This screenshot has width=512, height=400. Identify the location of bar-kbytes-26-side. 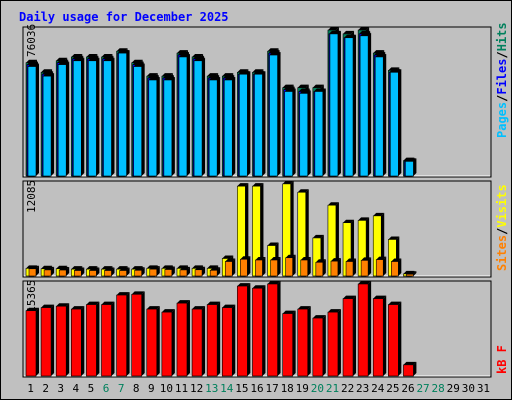
(415, 368).